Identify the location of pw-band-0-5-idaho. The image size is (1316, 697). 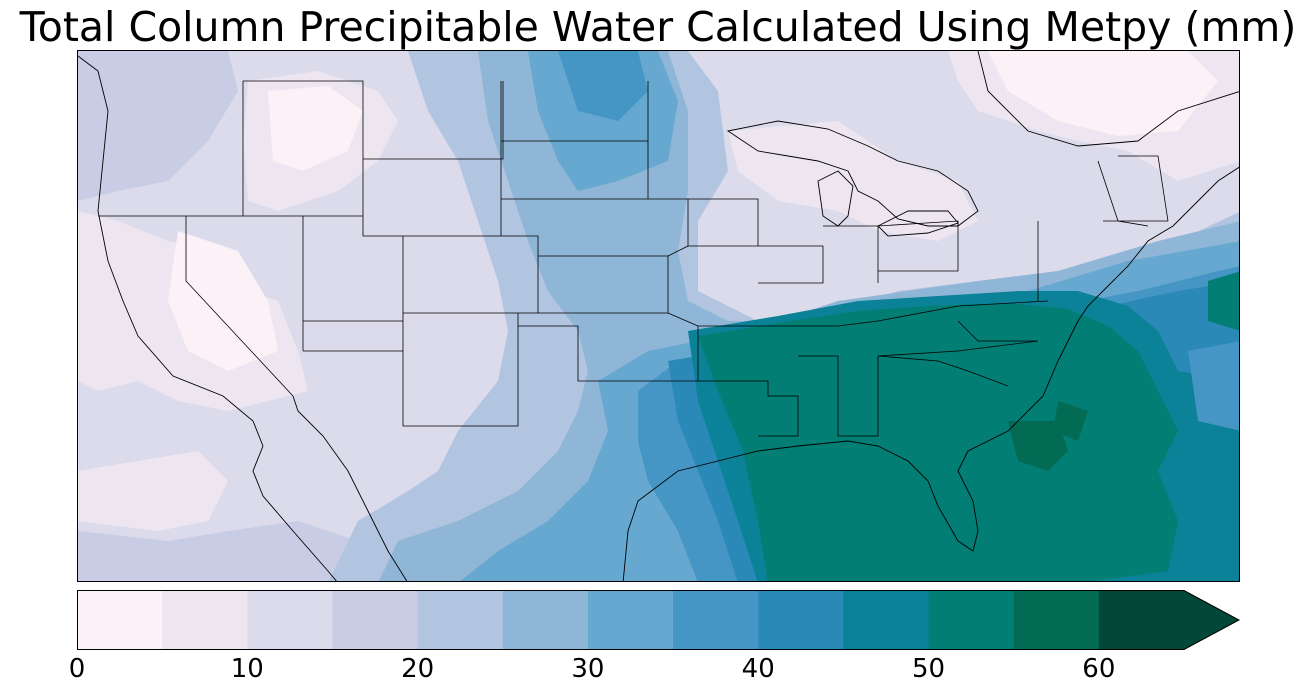
(315, 128).